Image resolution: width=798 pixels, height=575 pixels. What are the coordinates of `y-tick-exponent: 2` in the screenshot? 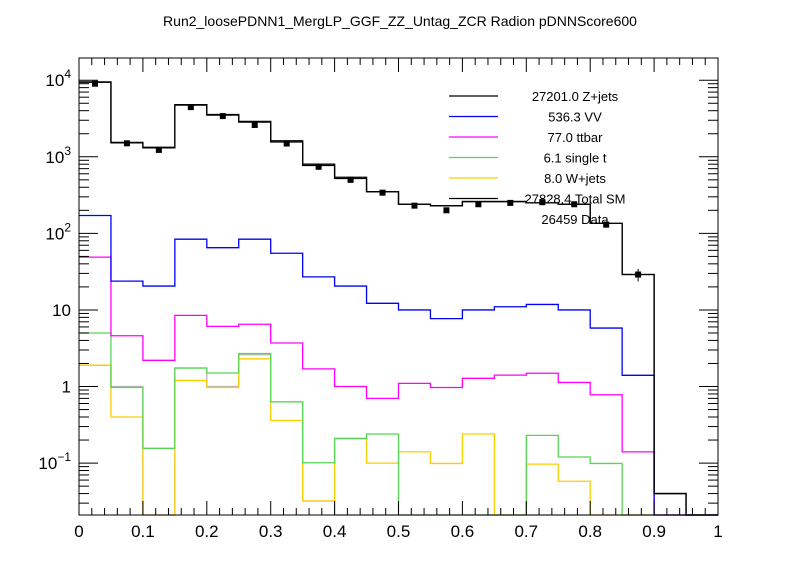 It's located at (67, 227).